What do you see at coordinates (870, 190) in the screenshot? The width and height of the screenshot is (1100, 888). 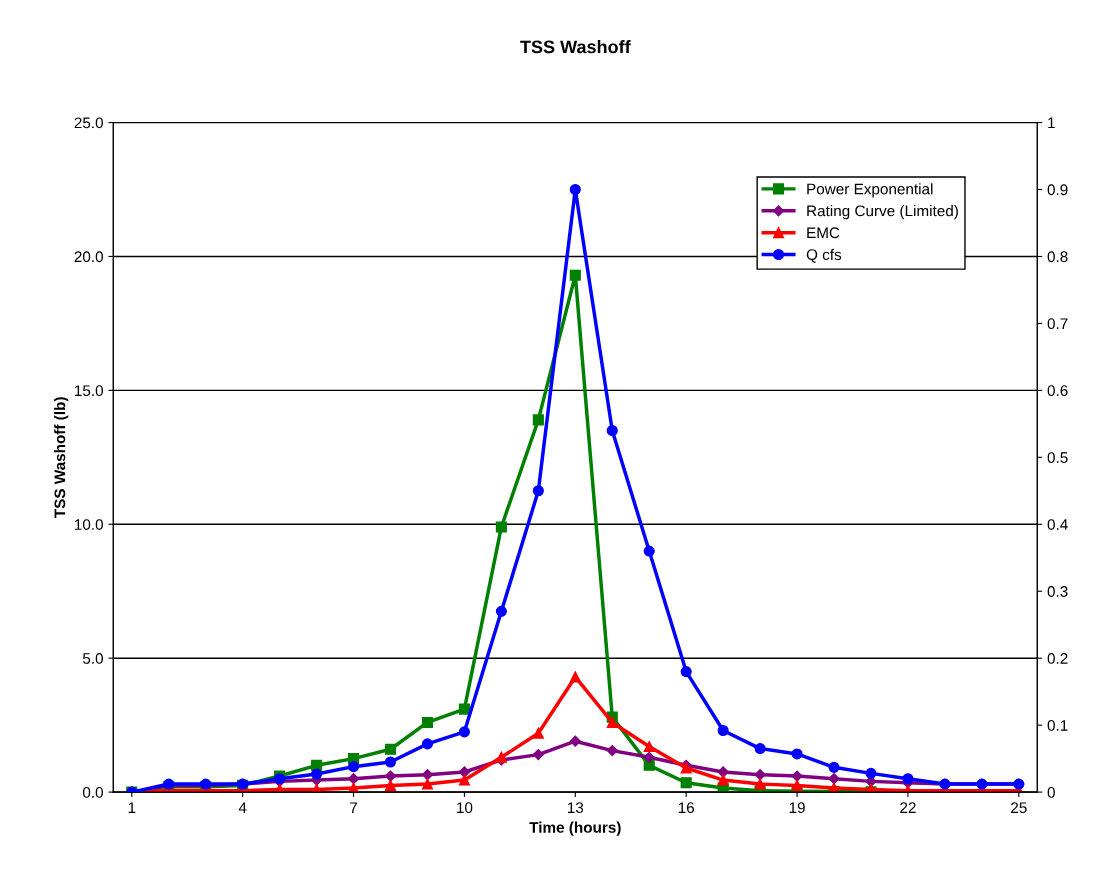 I see `legend-label: Power Exponential` at bounding box center [870, 190].